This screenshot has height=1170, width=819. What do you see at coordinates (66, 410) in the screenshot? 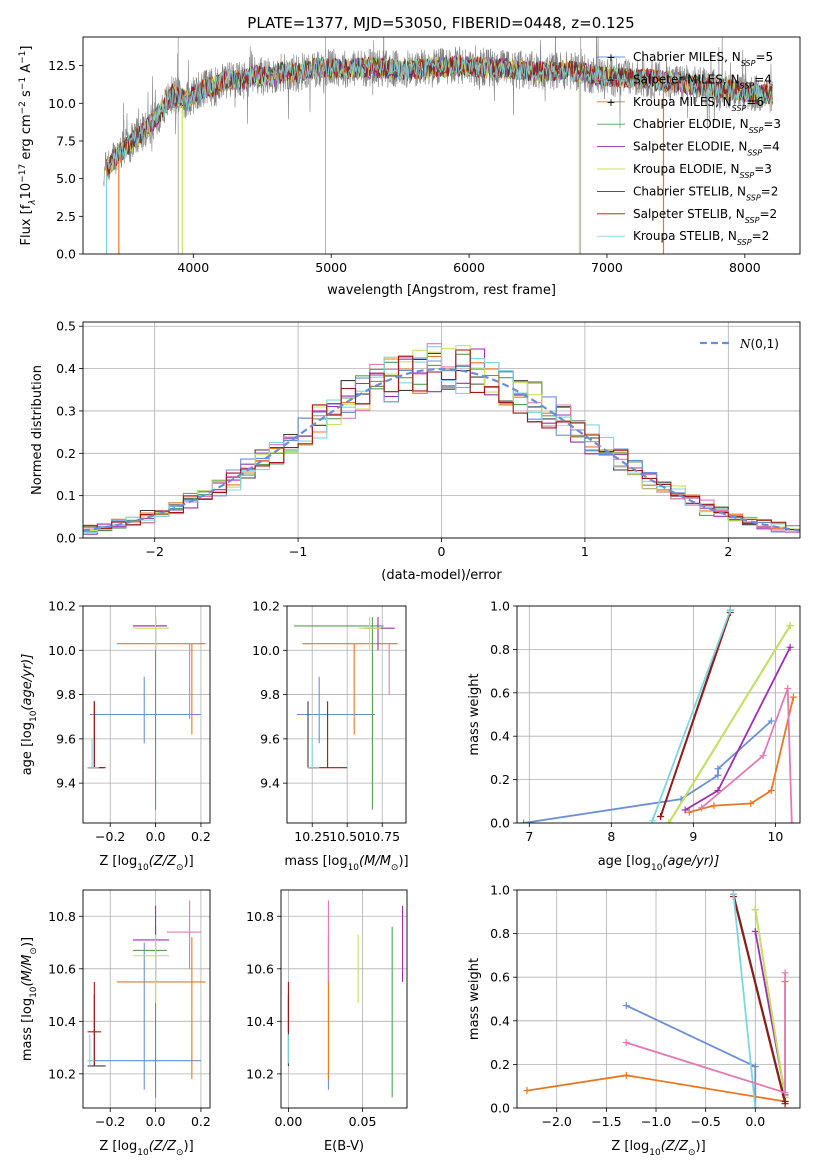
I see `y-tick-label: 0.3` at bounding box center [66, 410].